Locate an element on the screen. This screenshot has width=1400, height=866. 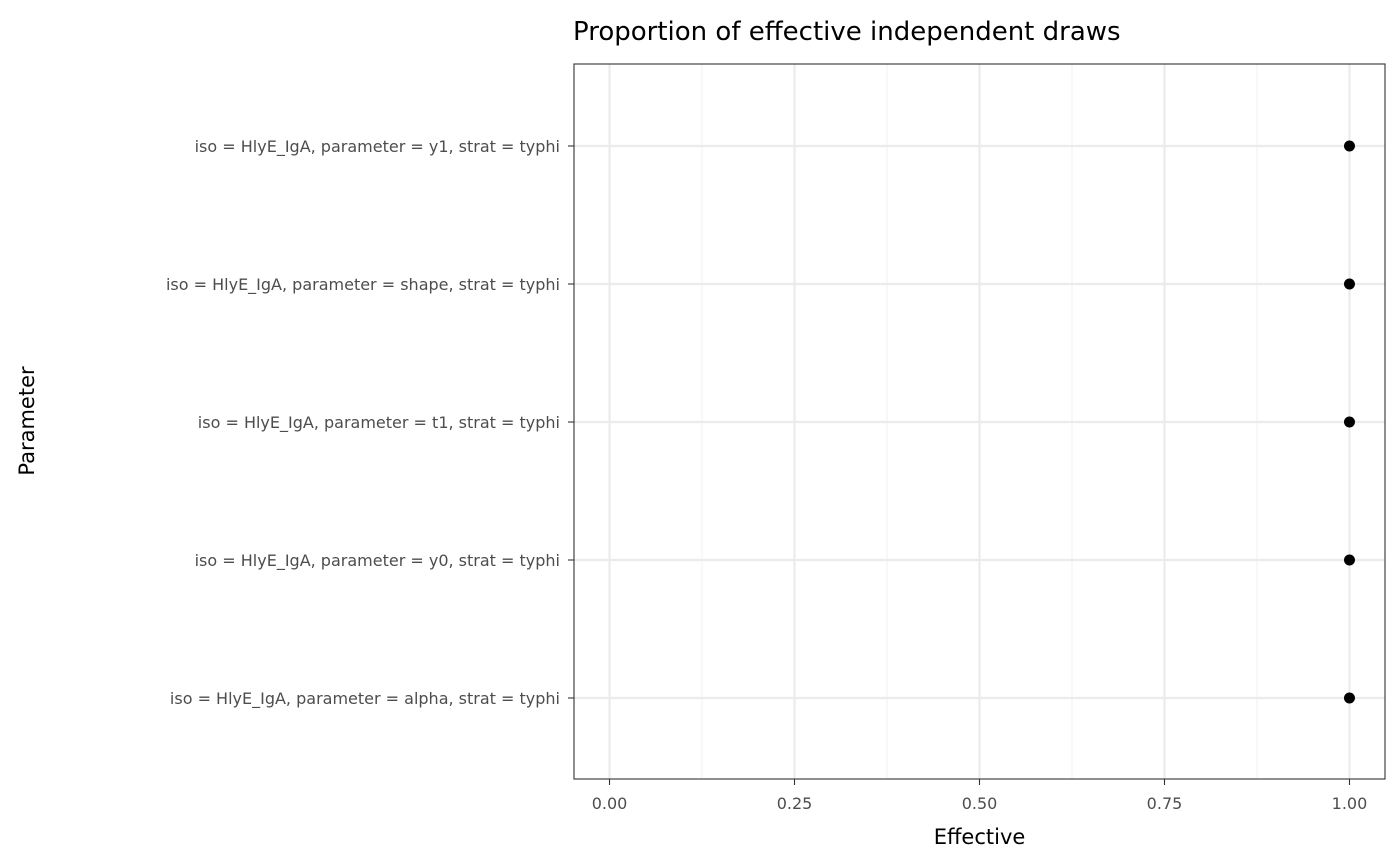
x-tick-label: 0.00 is located at coordinates (610, 803).